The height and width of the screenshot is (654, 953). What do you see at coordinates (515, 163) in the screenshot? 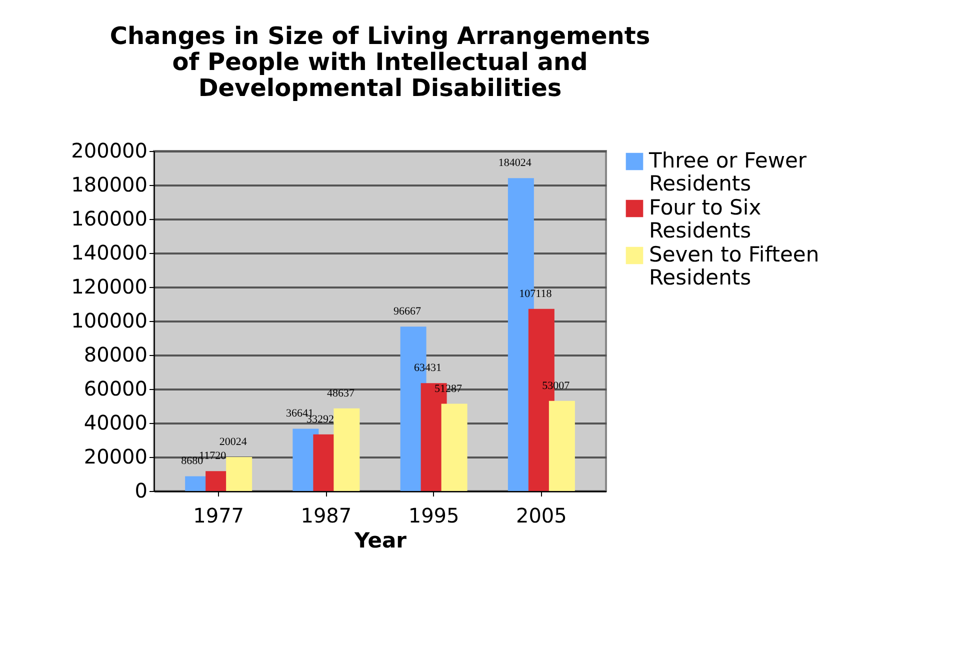
I see `data-label: 184024` at bounding box center [515, 163].